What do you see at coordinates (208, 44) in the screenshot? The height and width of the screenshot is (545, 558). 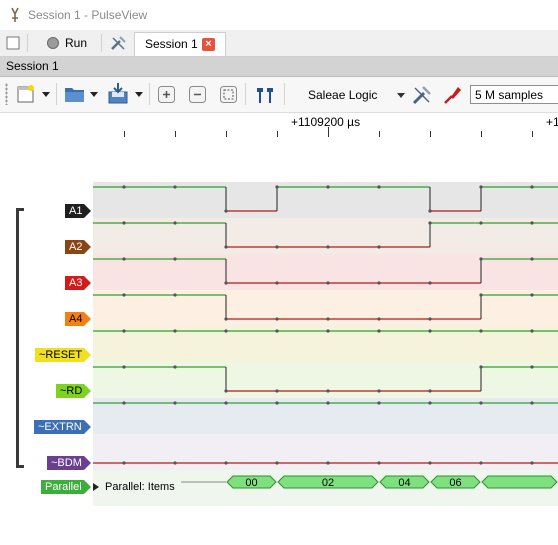 I see `close-tab-icon: ×` at bounding box center [208, 44].